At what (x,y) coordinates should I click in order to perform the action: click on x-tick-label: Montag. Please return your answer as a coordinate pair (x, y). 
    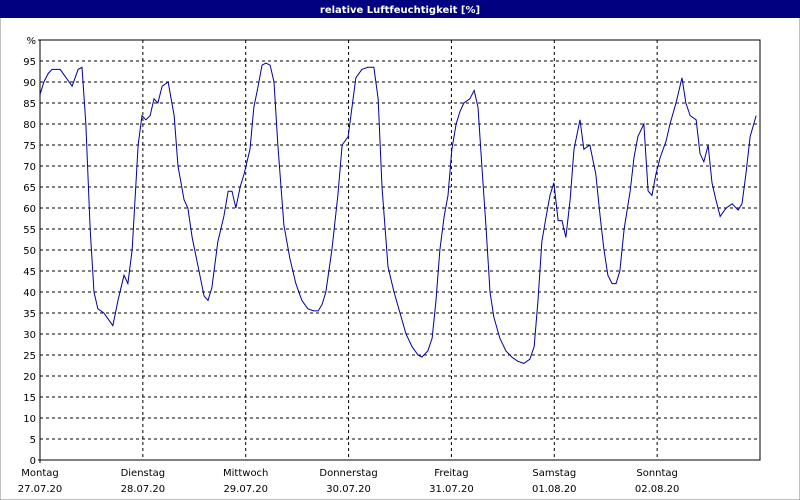
    Looking at the image, I should click on (39, 473).